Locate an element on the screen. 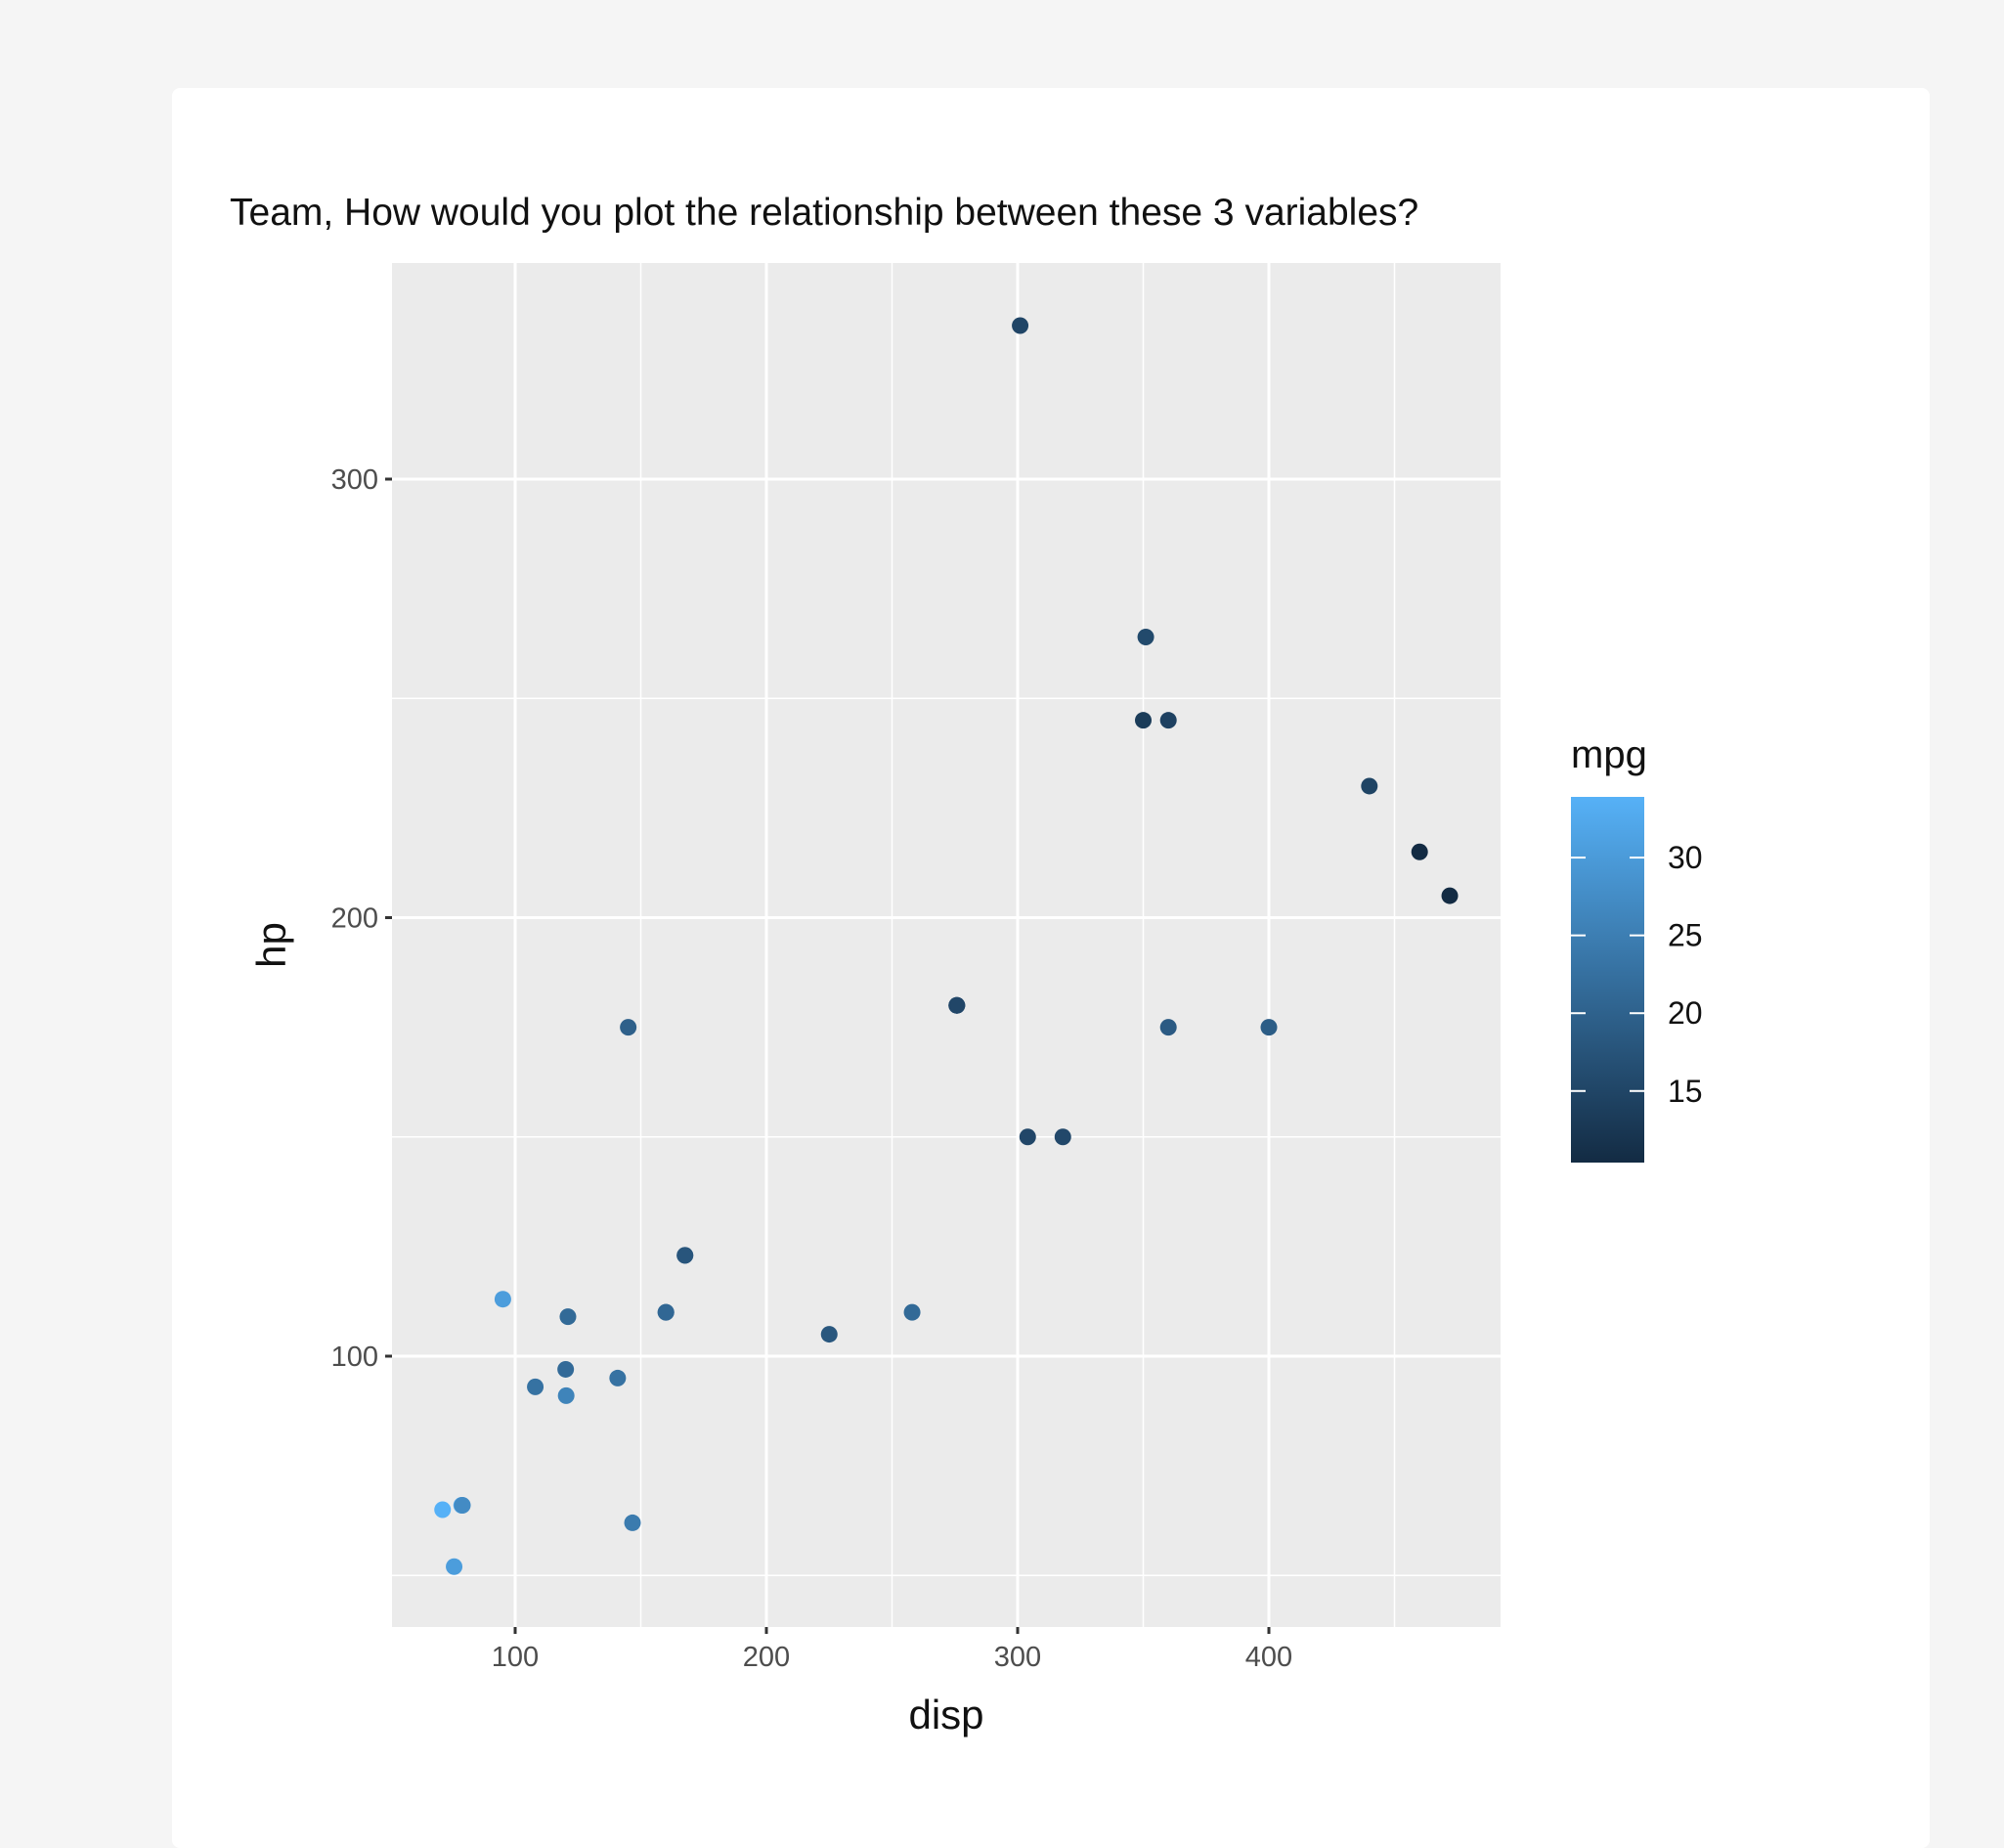  x-tick-label: 300 is located at coordinates (1018, 1657).